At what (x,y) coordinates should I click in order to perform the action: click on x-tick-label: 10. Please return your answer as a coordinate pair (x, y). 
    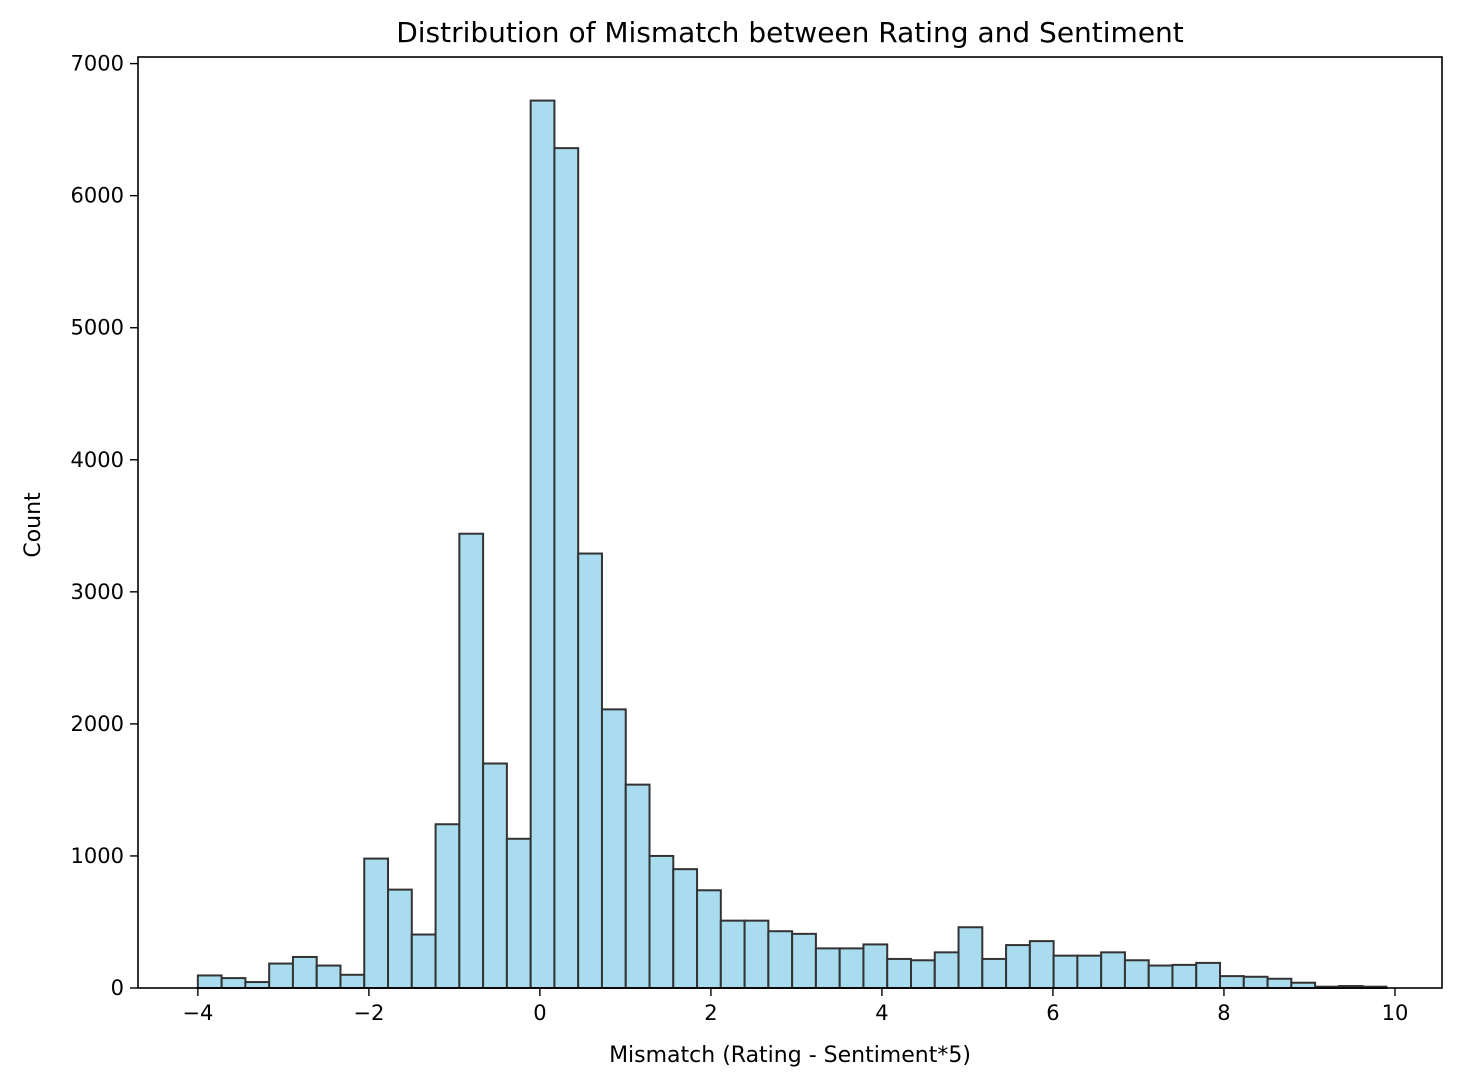
    Looking at the image, I should click on (1395, 1013).